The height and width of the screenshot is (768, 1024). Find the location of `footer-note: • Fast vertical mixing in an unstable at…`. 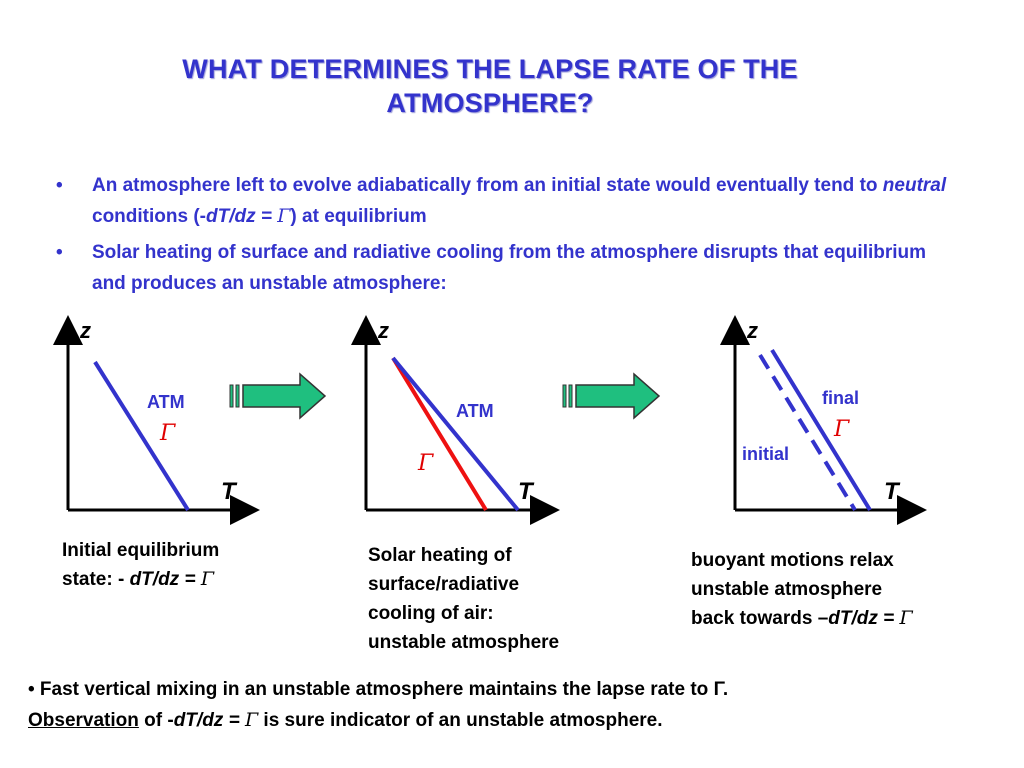

footer-note: • Fast vertical mixing in an unstable at… is located at coordinates (518, 705).